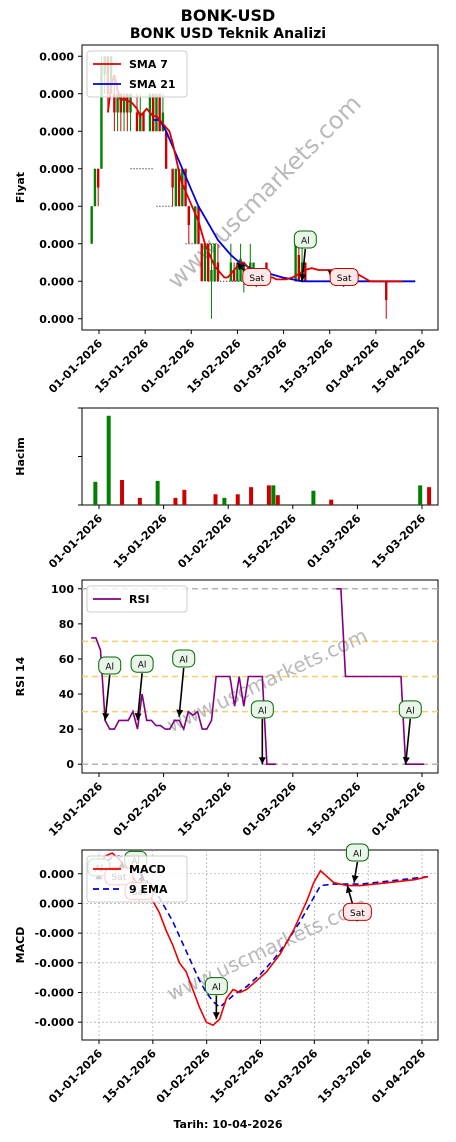  Describe the element at coordinates (408, 741) in the screenshot. I see `rsi-signal-arrow` at that location.